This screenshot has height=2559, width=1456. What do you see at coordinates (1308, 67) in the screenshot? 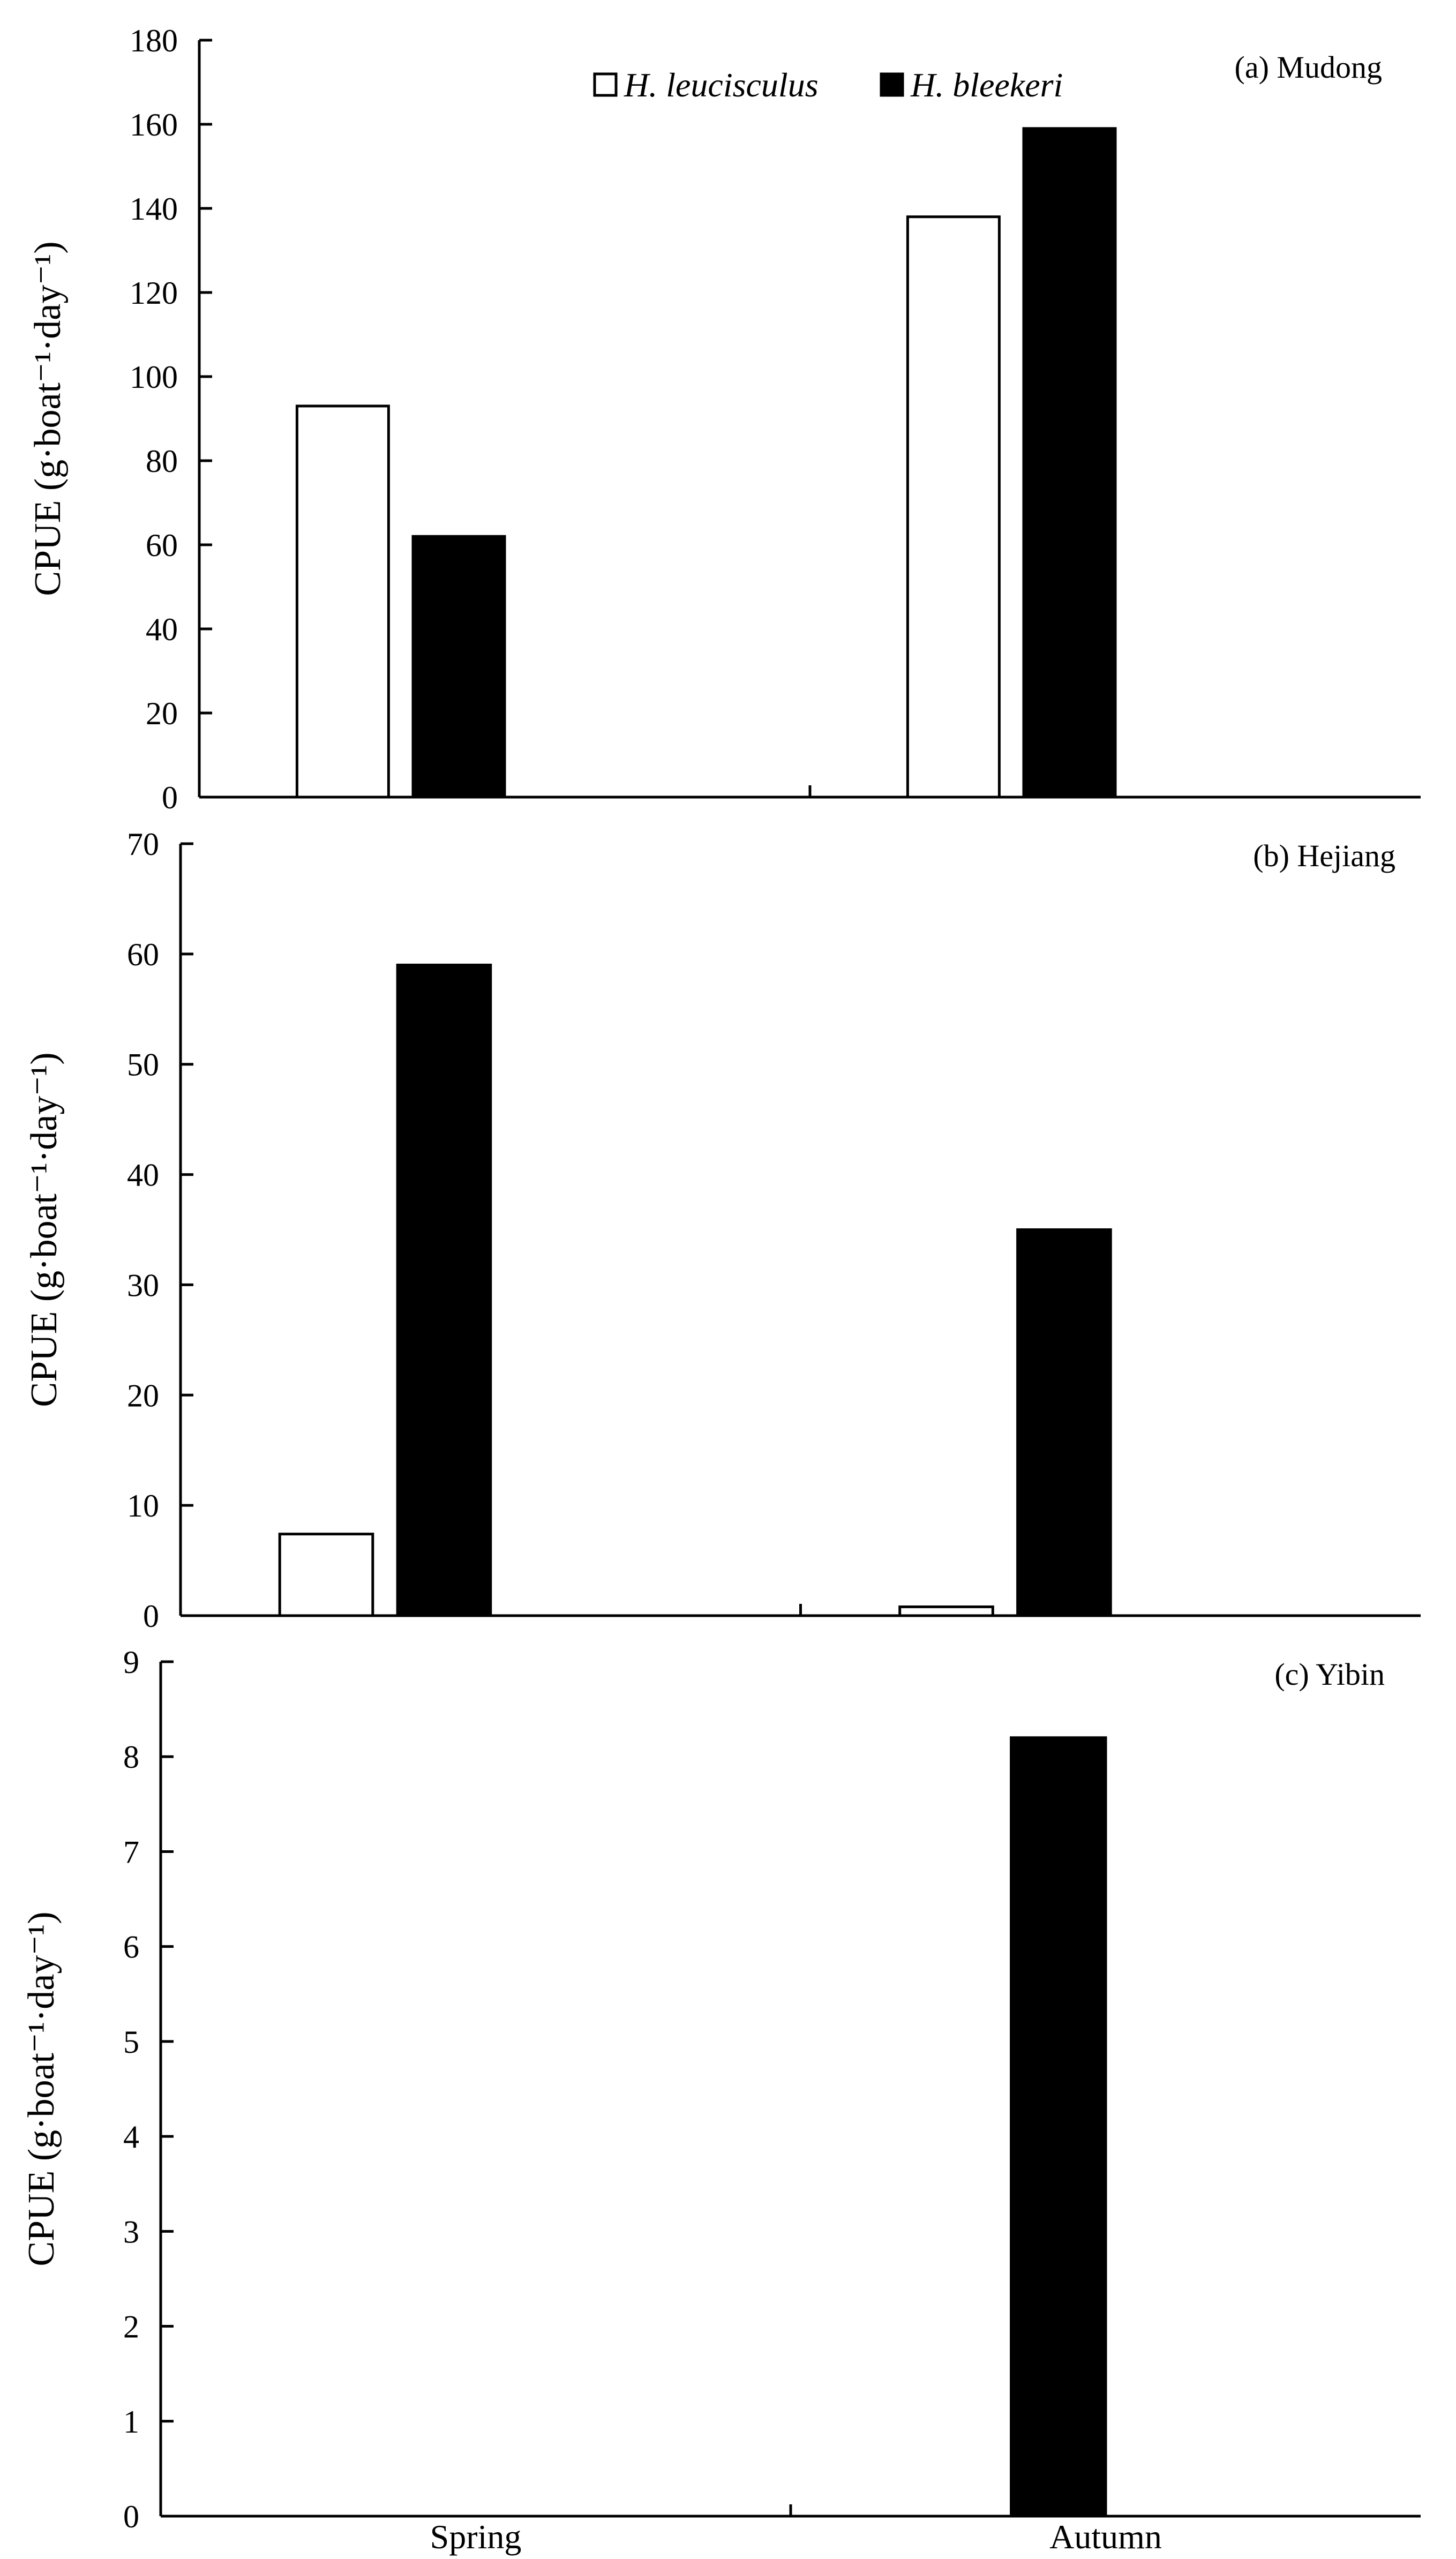
I see `panel-title: (a) Mudong` at bounding box center [1308, 67].